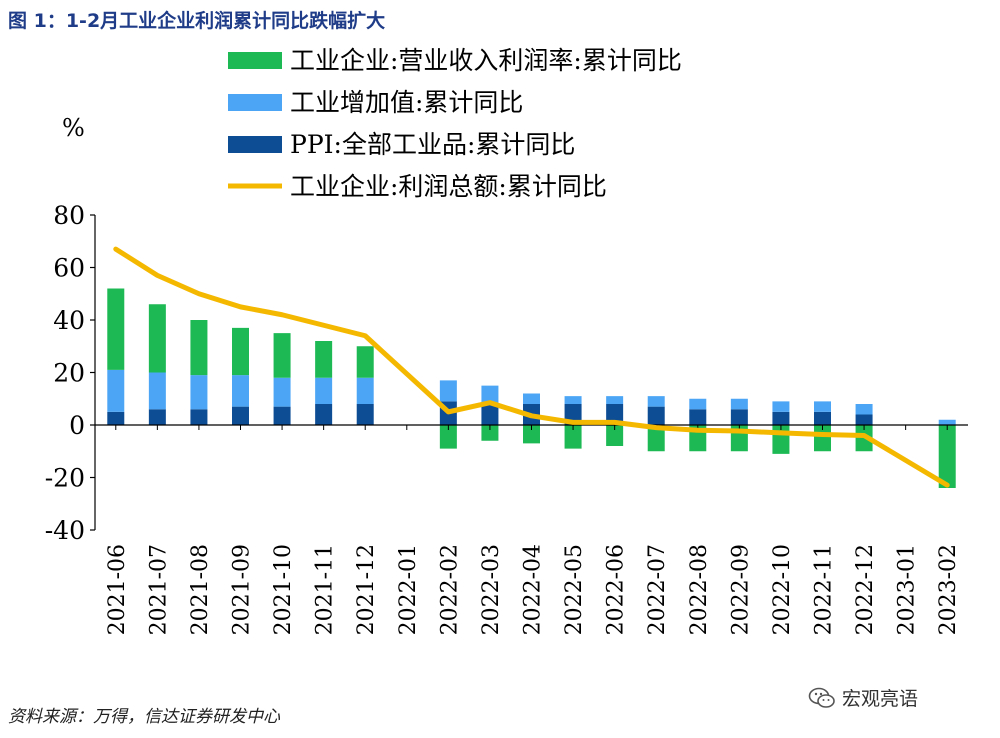 The image size is (1000, 738). What do you see at coordinates (449, 589) in the screenshot?
I see `x-tick-label: 2022-02` at bounding box center [449, 589].